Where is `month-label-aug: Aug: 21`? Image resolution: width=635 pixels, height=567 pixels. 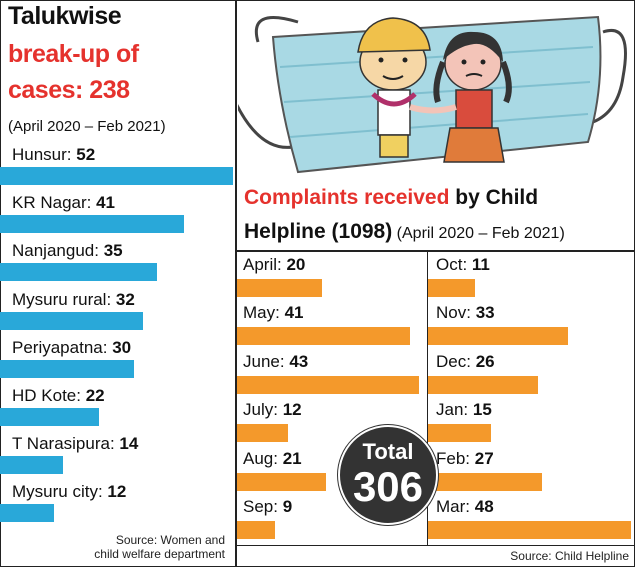 month-label-aug: Aug: 21 is located at coordinates (272, 459).